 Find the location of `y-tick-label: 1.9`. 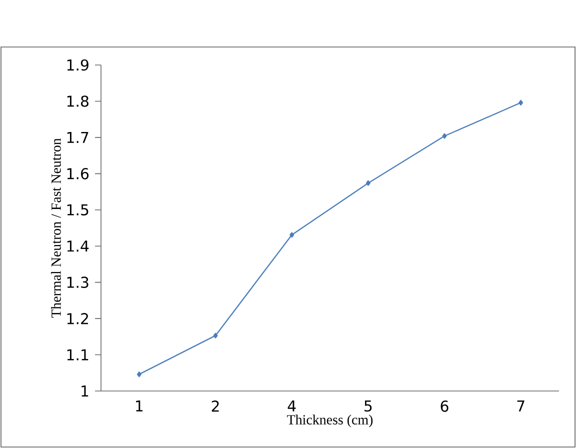

y-tick-label: 1.9 is located at coordinates (77, 65).